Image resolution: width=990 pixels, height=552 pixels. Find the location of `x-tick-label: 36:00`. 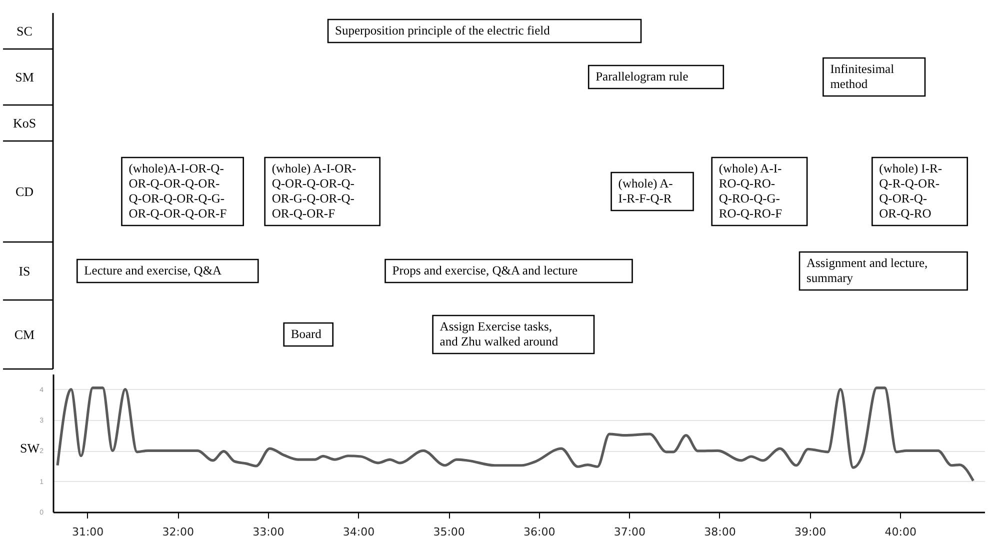

x-tick-label: 36:00 is located at coordinates (540, 532).